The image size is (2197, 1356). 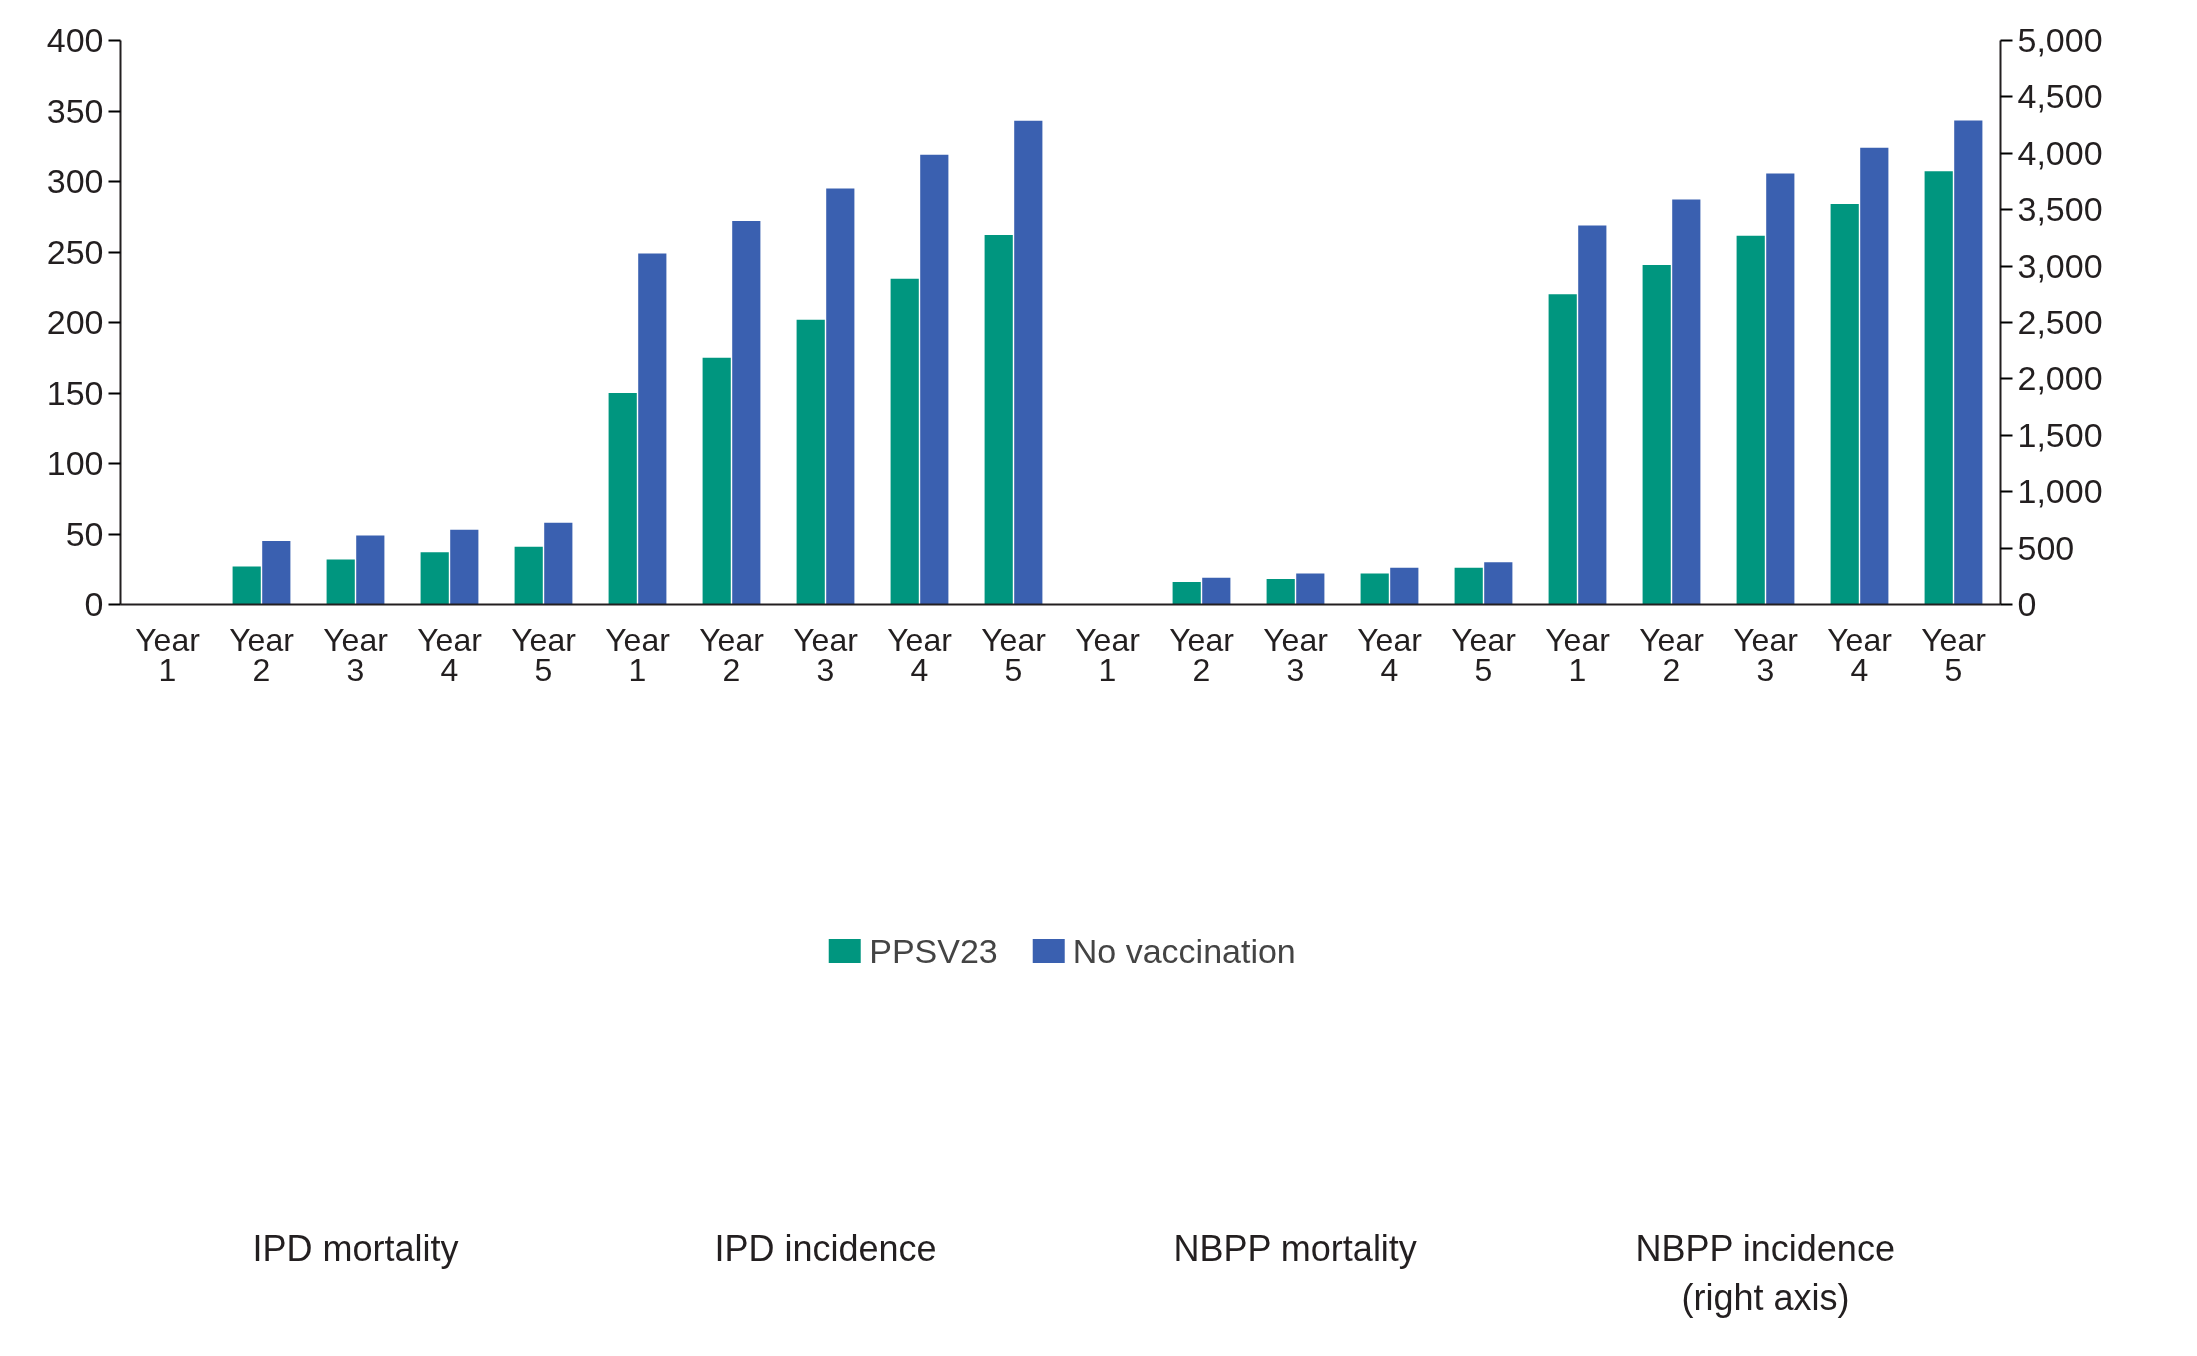 What do you see at coordinates (2060, 265) in the screenshot?
I see `y2-tick-label: 3,000` at bounding box center [2060, 265].